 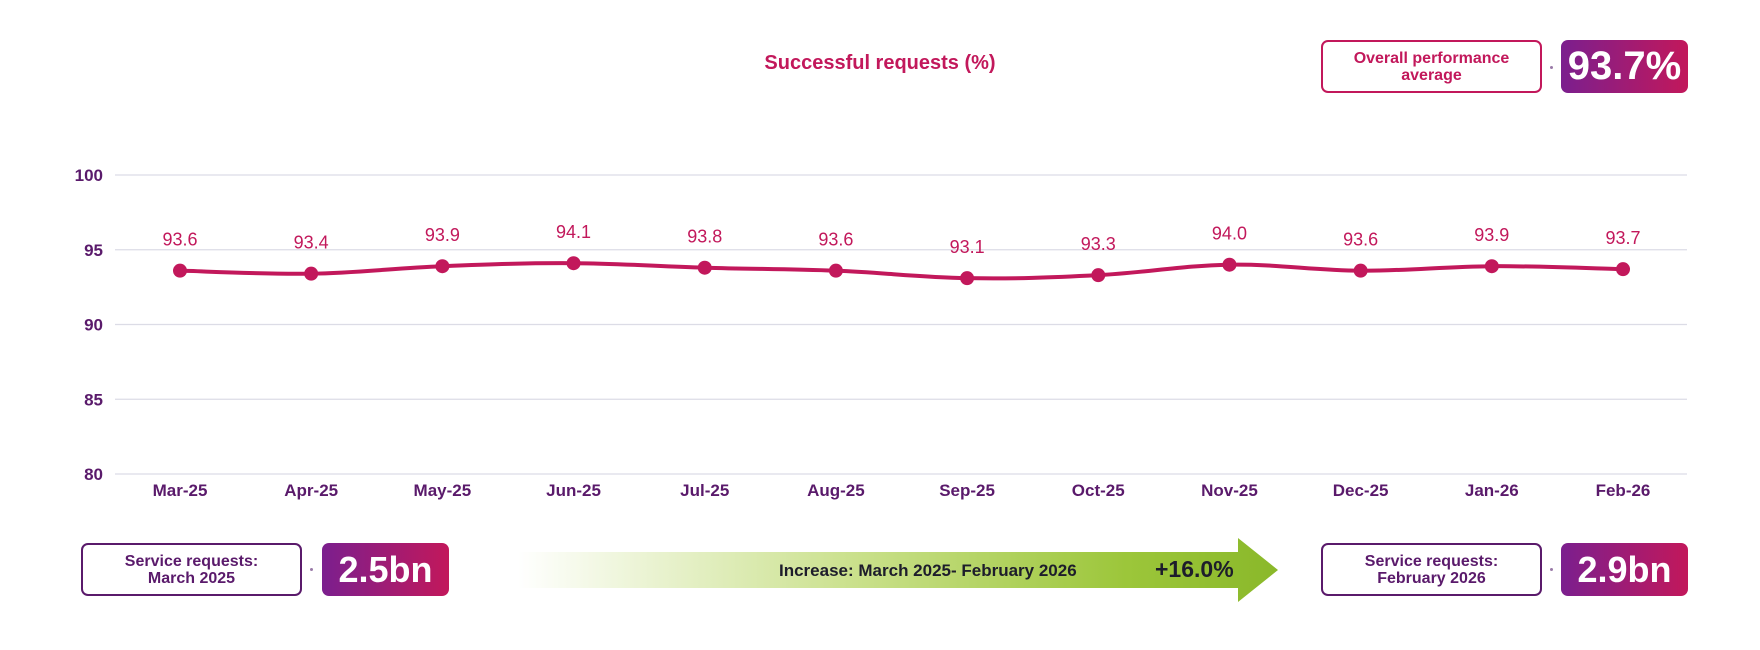 I want to click on y-tick-label: 90, so click(x=93, y=325).